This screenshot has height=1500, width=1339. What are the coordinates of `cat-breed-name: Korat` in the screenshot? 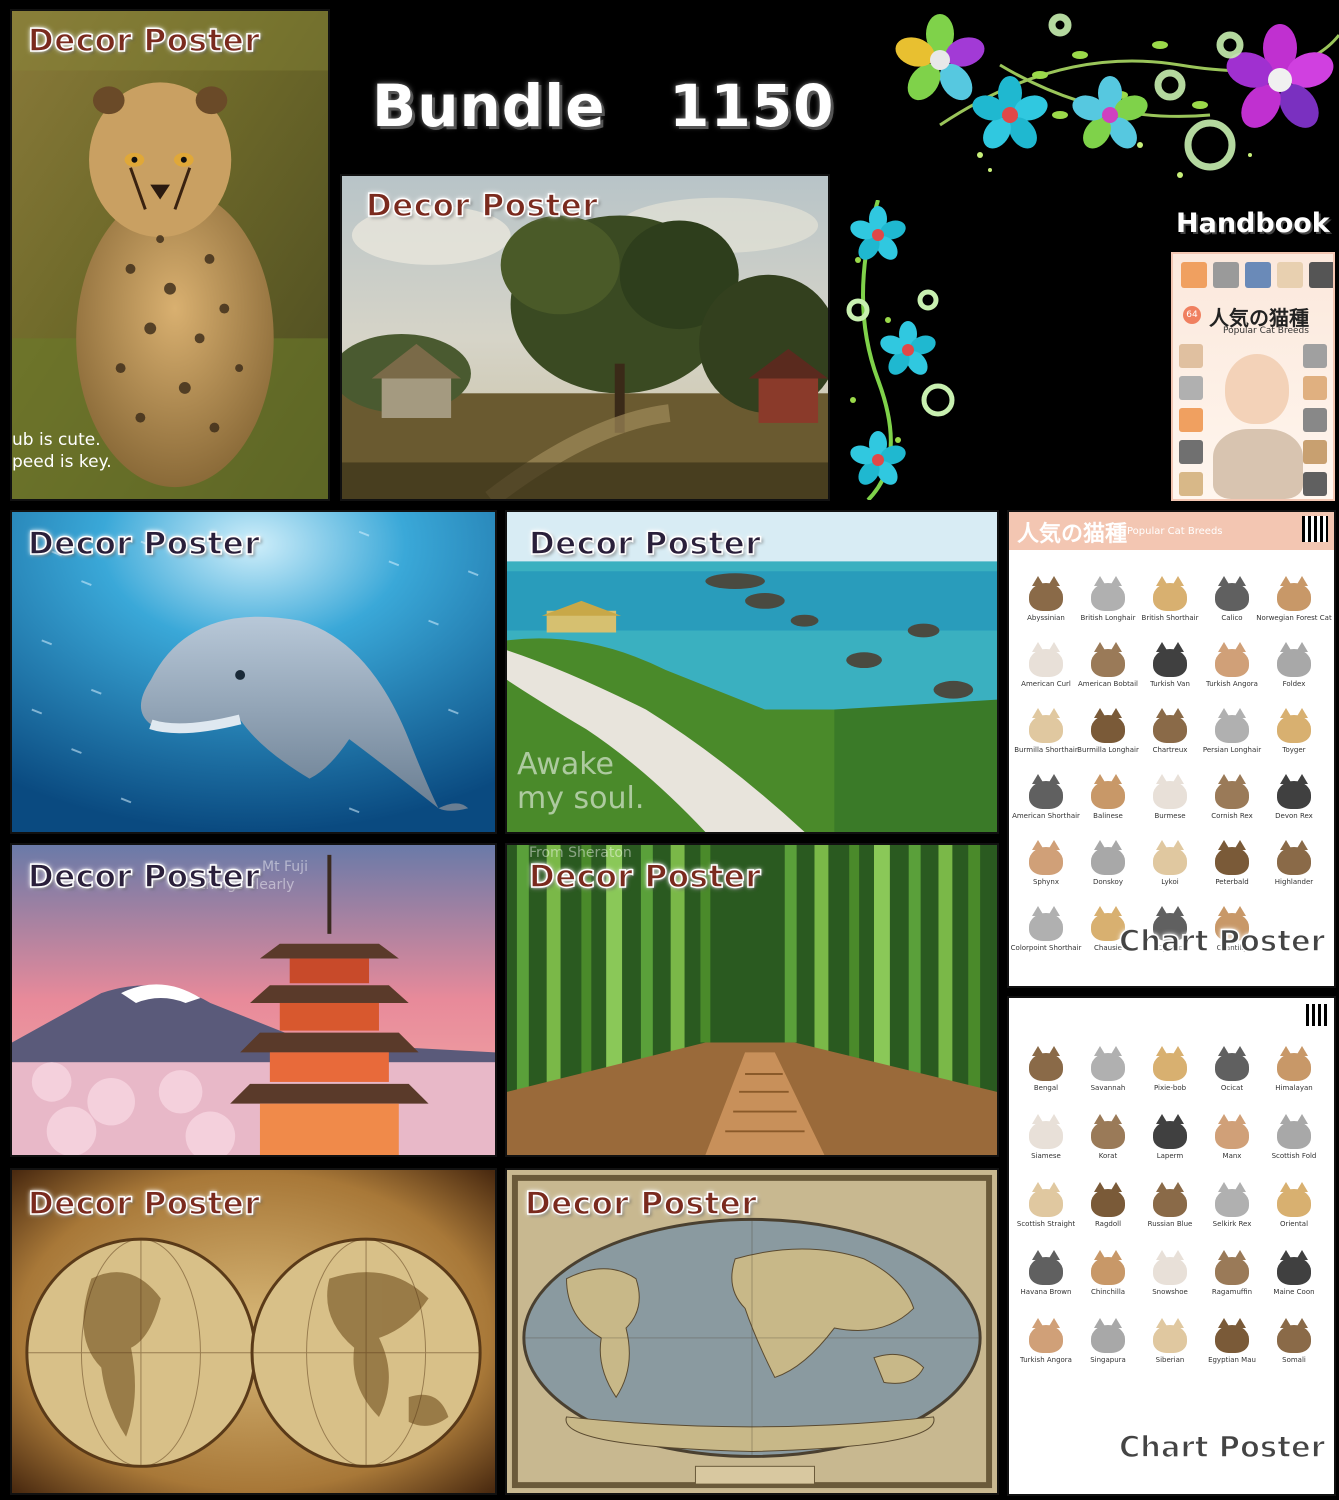 It's located at (1108, 1156).